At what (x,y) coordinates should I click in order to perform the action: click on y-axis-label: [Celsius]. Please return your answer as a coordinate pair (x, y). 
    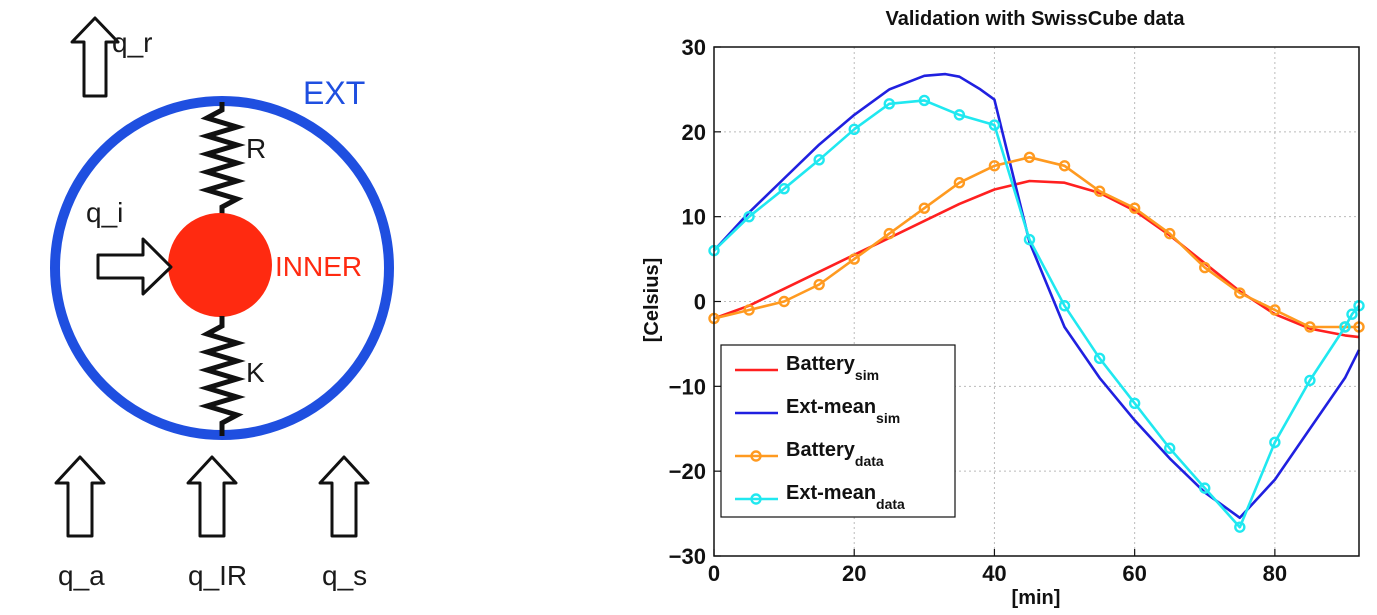
    Looking at the image, I should click on (652, 300).